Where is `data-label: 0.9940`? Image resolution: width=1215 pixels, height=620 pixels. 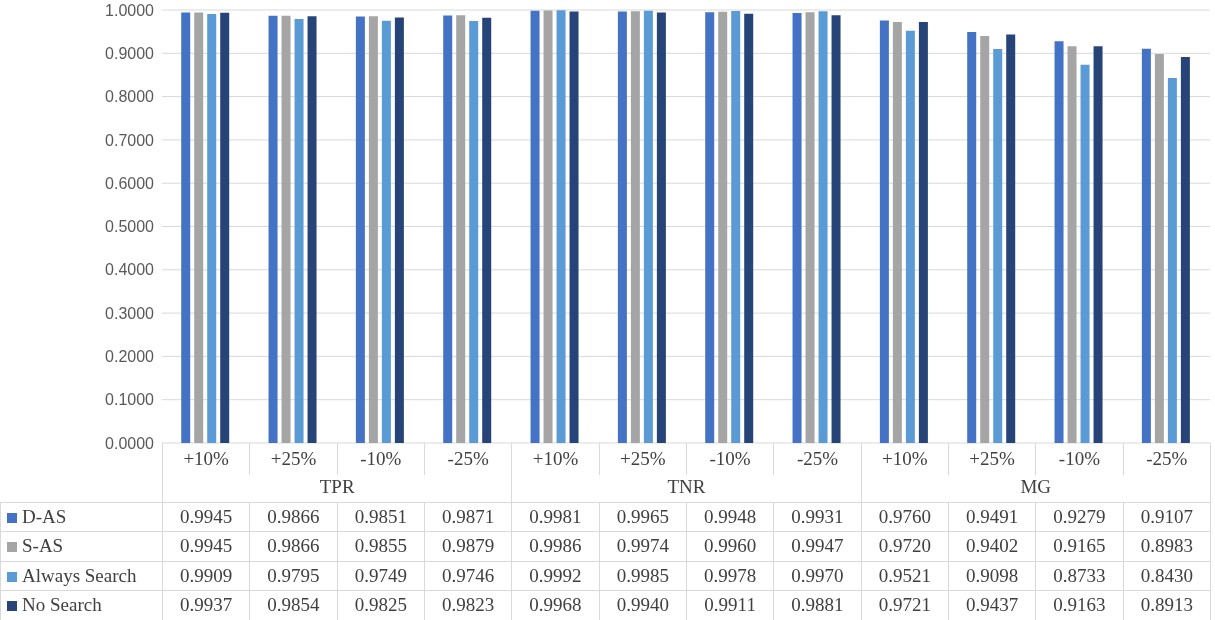
data-label: 0.9940 is located at coordinates (643, 605).